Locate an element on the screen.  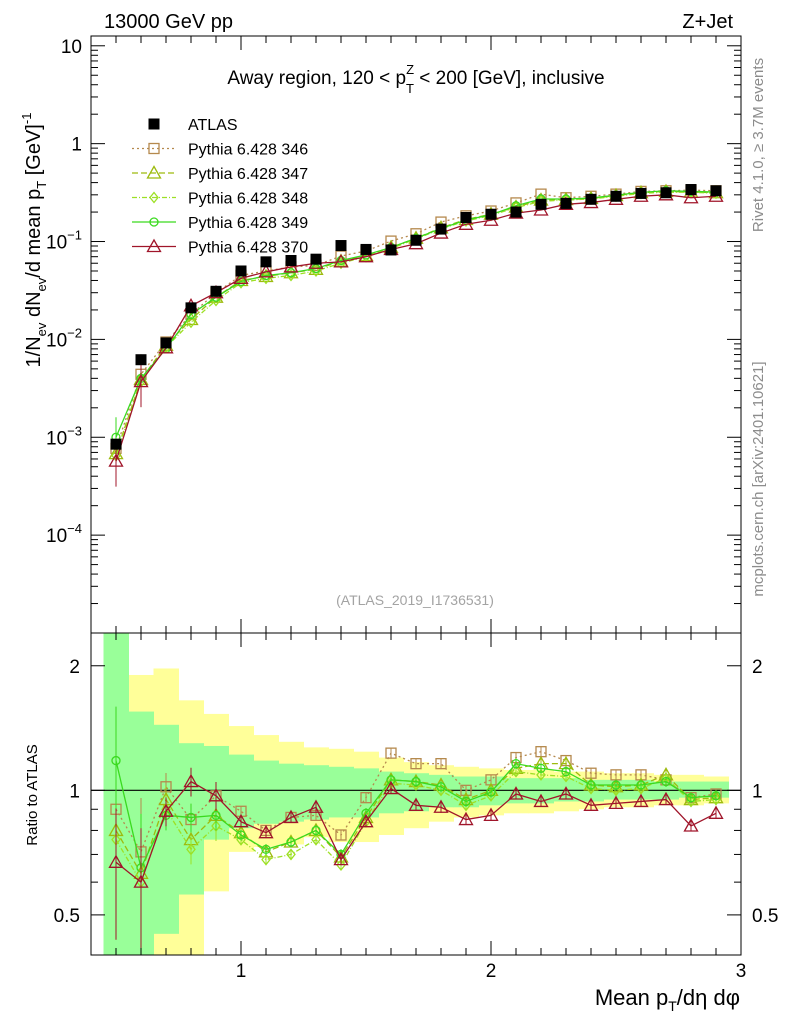
main-title-part1: Away region, 120 < p is located at coordinates (316, 78).